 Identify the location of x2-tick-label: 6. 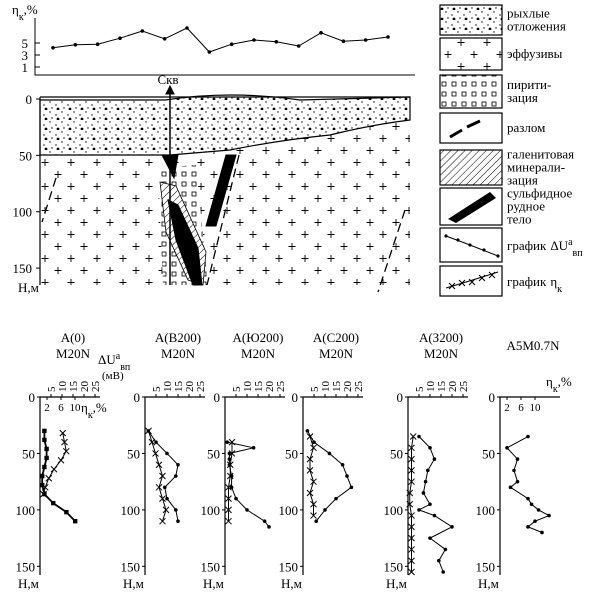
(521, 408).